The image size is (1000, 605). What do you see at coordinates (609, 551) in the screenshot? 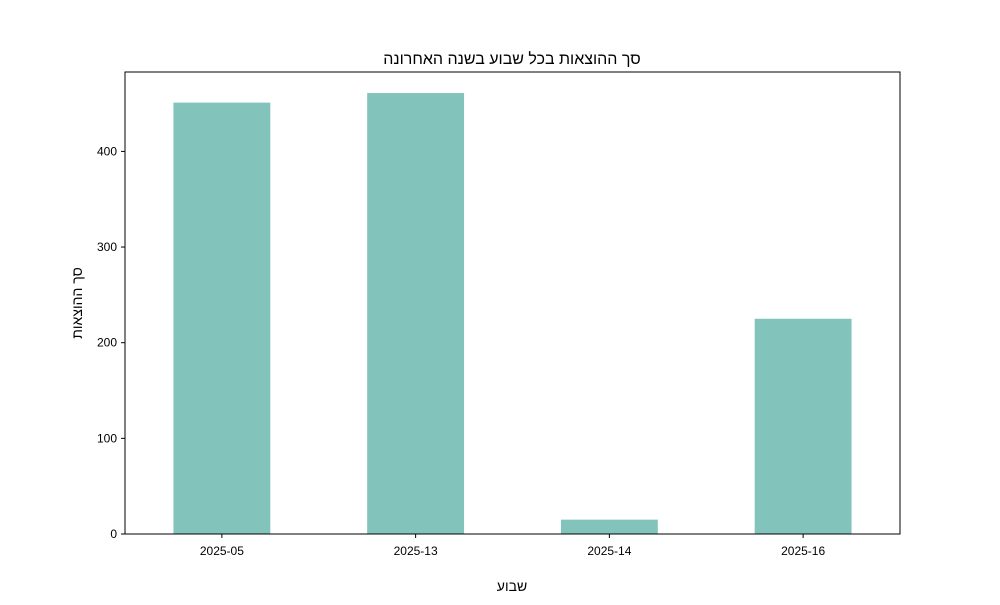
I see `x-tick-label: 2025-14` at bounding box center [609, 551].